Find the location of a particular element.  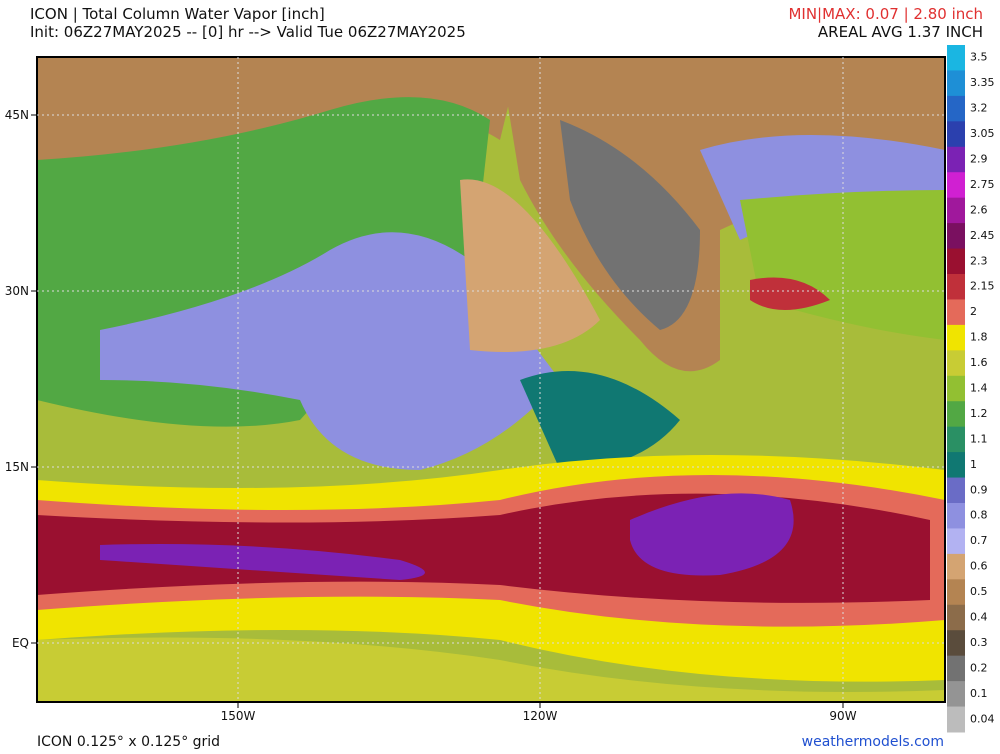

colorbar-label: 0.8 is located at coordinates (979, 515).